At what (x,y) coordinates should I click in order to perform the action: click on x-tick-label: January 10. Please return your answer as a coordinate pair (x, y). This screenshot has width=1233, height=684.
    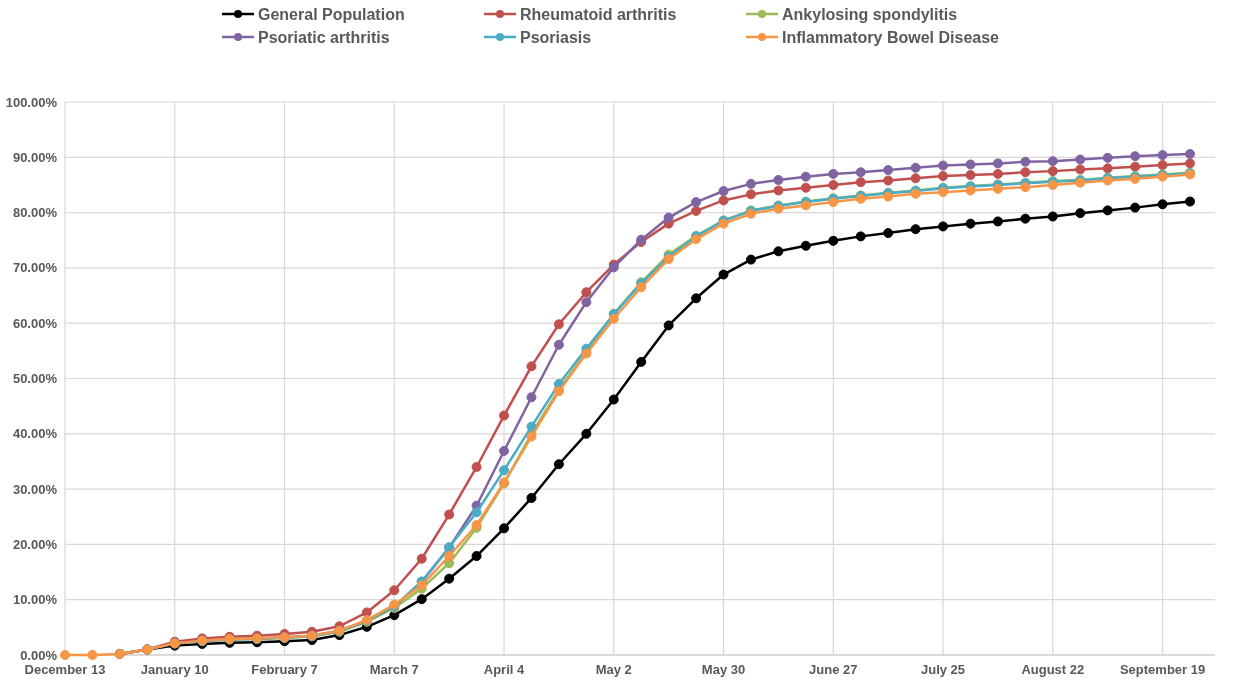
    Looking at the image, I should click on (174, 669).